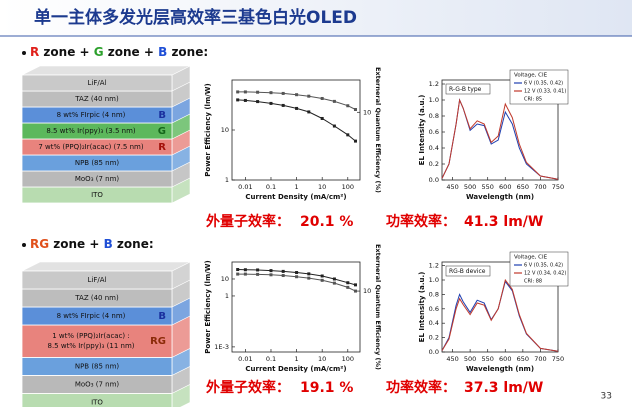 This screenshot has height=407, width=632. Describe the element at coordinates (158, 341) in the screenshot. I see `layer-tag: RG` at that location.